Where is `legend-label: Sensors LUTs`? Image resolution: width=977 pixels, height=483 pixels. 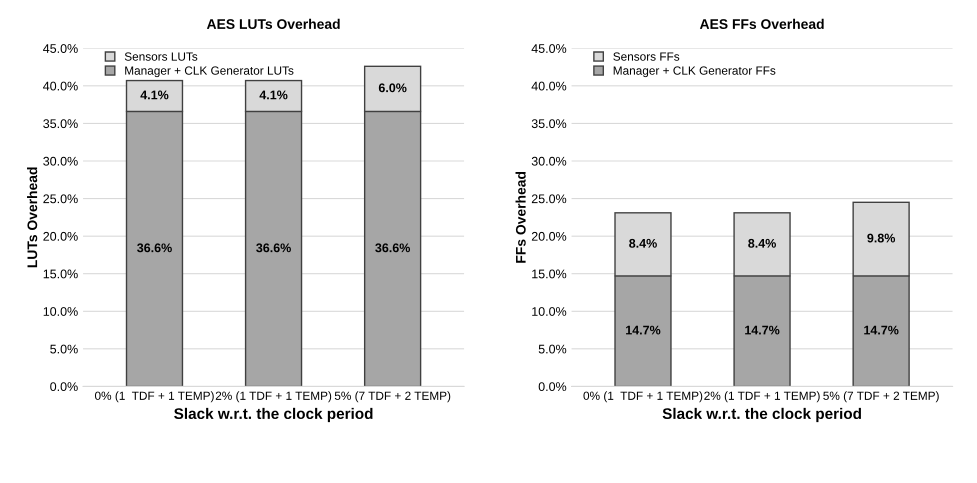 legend-label: Sensors LUTs is located at coordinates (161, 56).